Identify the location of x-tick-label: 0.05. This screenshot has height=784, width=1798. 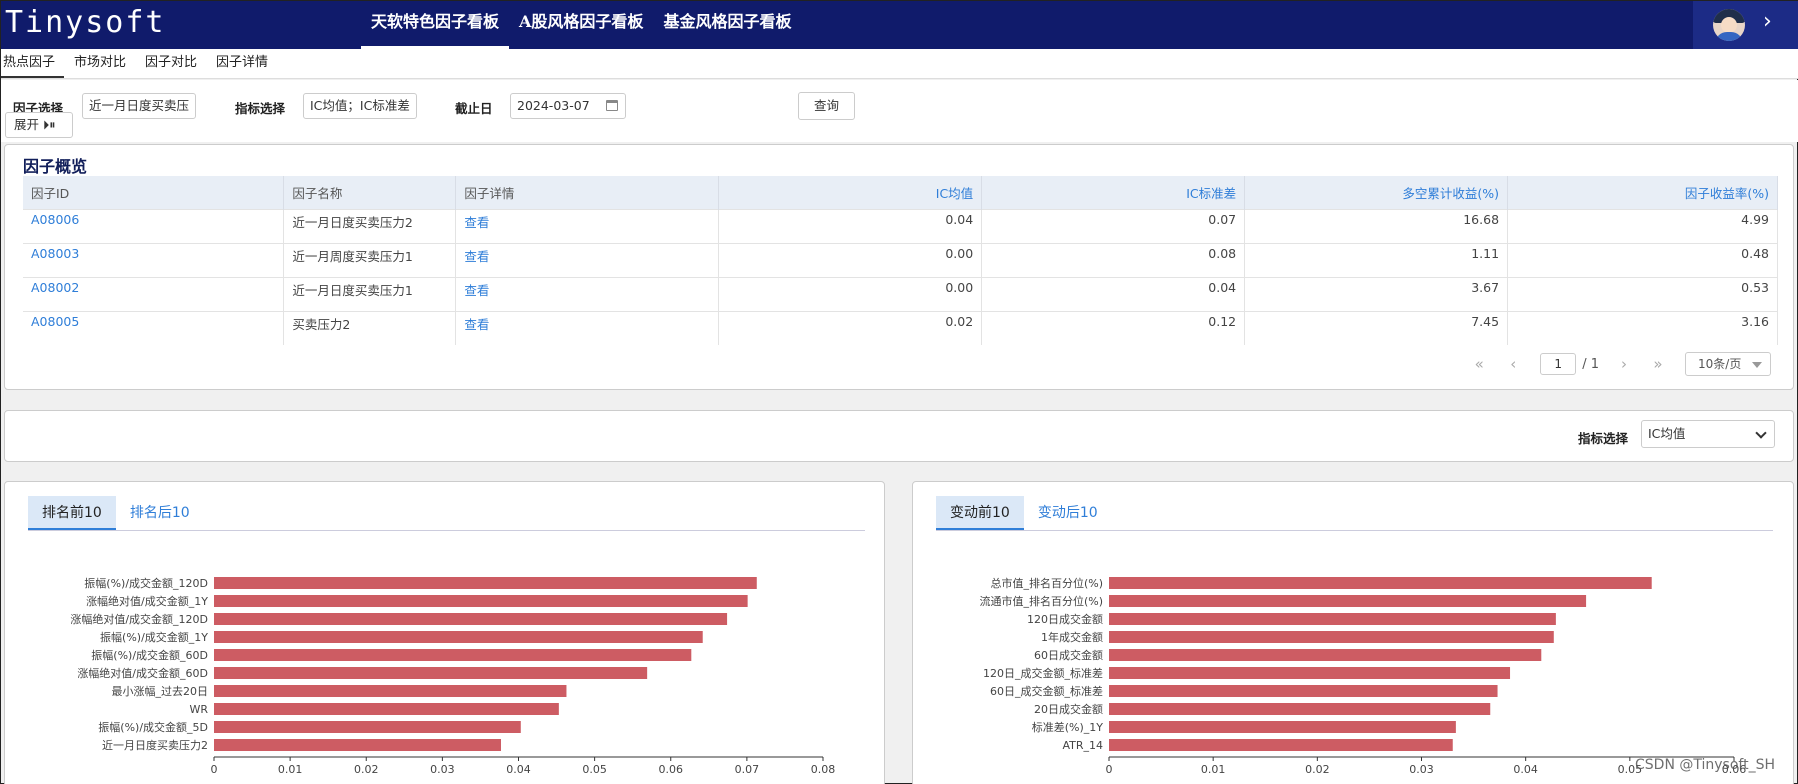
(1630, 769).